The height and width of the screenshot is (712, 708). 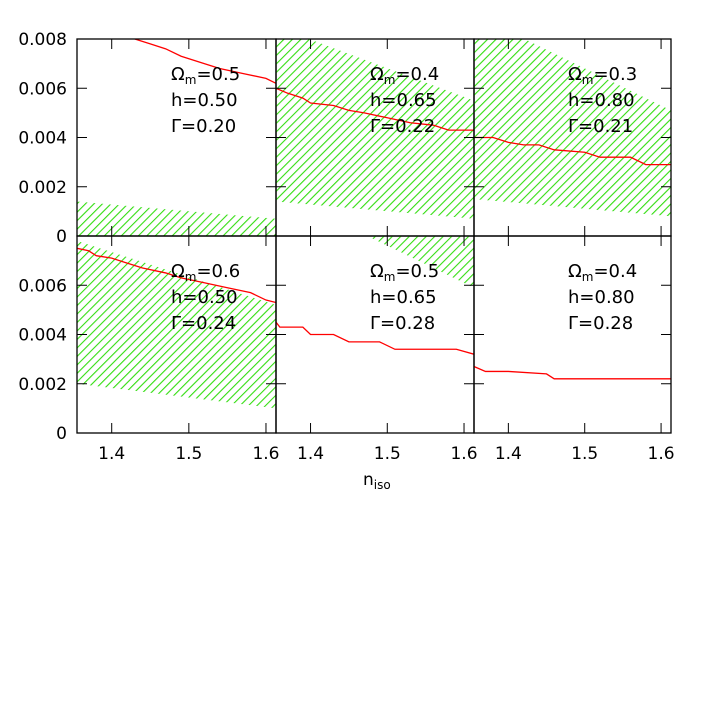 I want to click on x-axis-label: niso, so click(x=377, y=481).